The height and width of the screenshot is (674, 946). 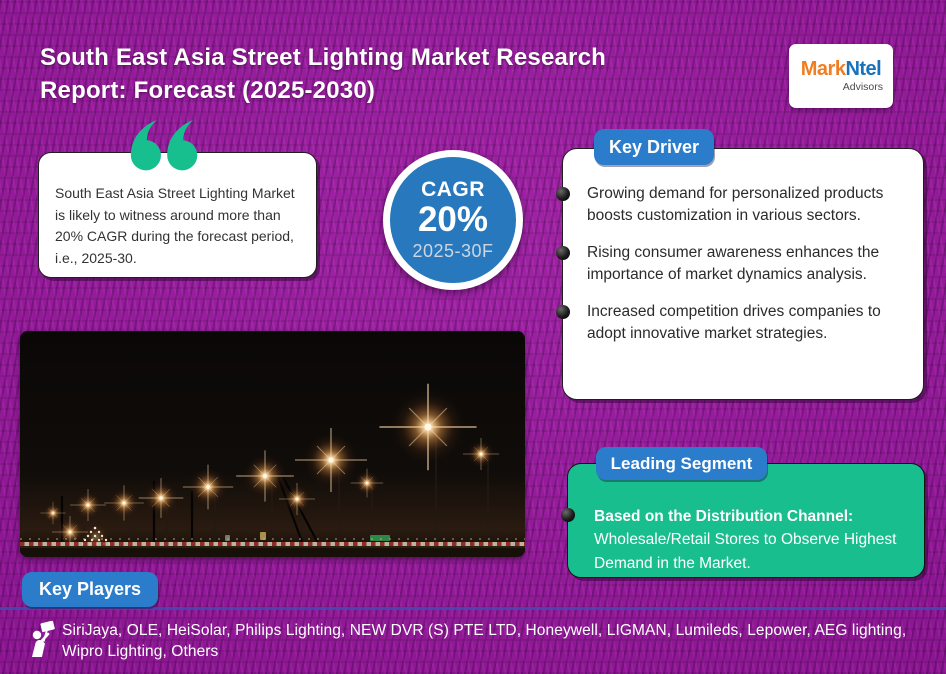 I want to click on title-line-2: Report: Forecast (2025-2030), so click(x=208, y=90).